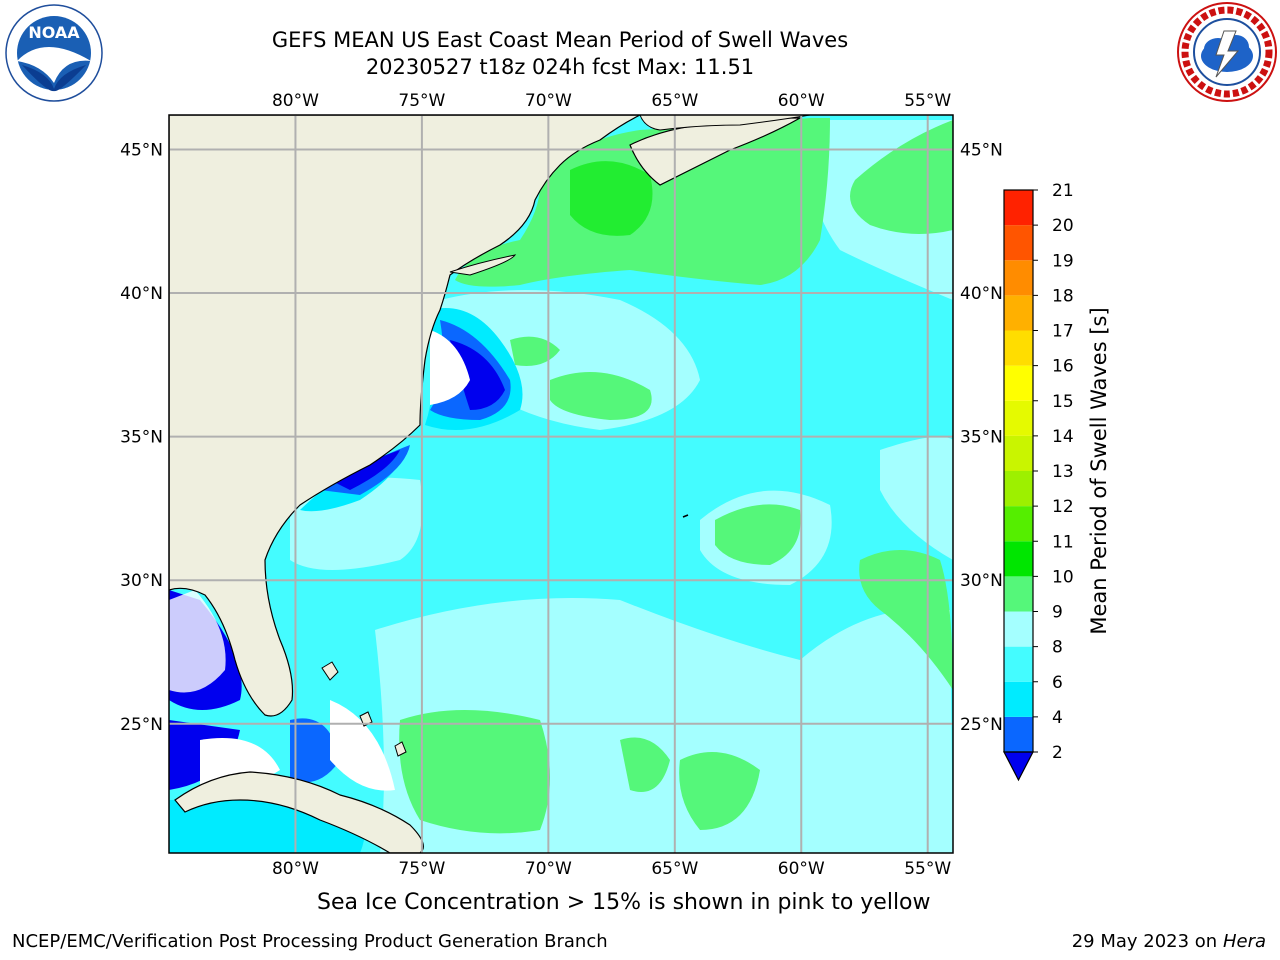  Describe the element at coordinates (54, 53) in the screenshot. I see `noaa-logo: NOAA` at that location.